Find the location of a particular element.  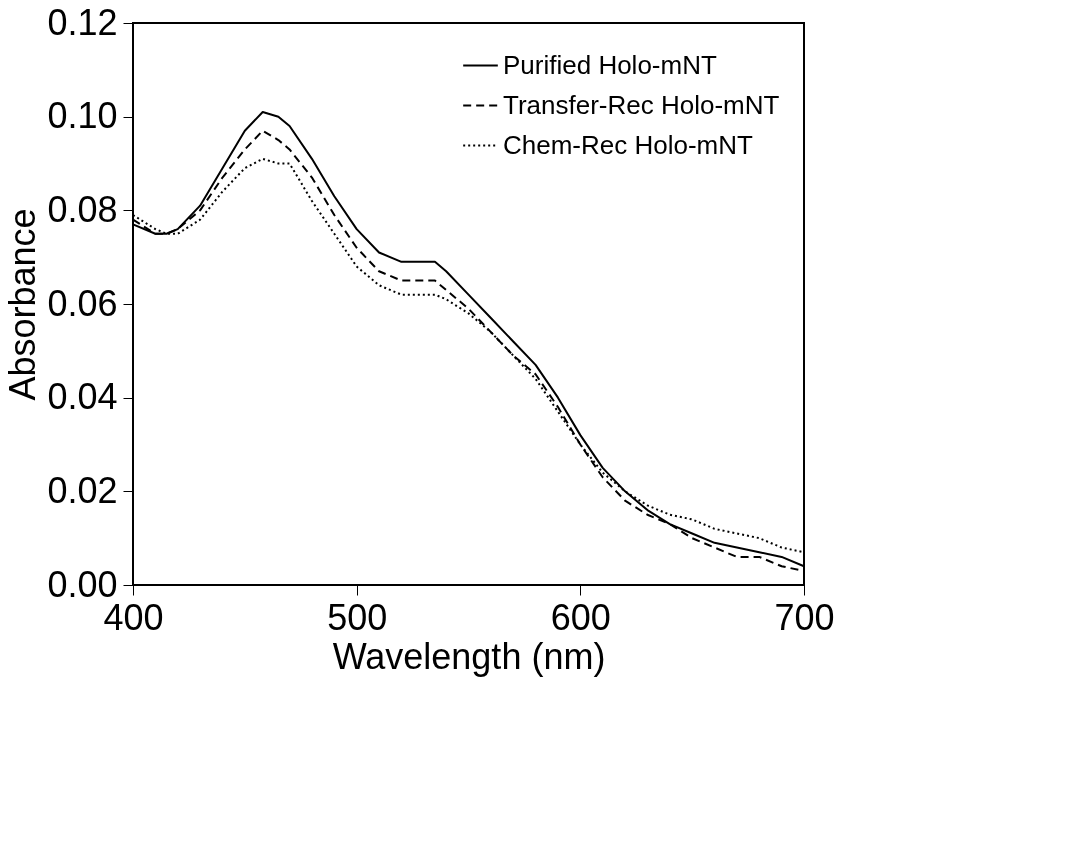

y-tick-label: 0.08 is located at coordinates (82, 209).